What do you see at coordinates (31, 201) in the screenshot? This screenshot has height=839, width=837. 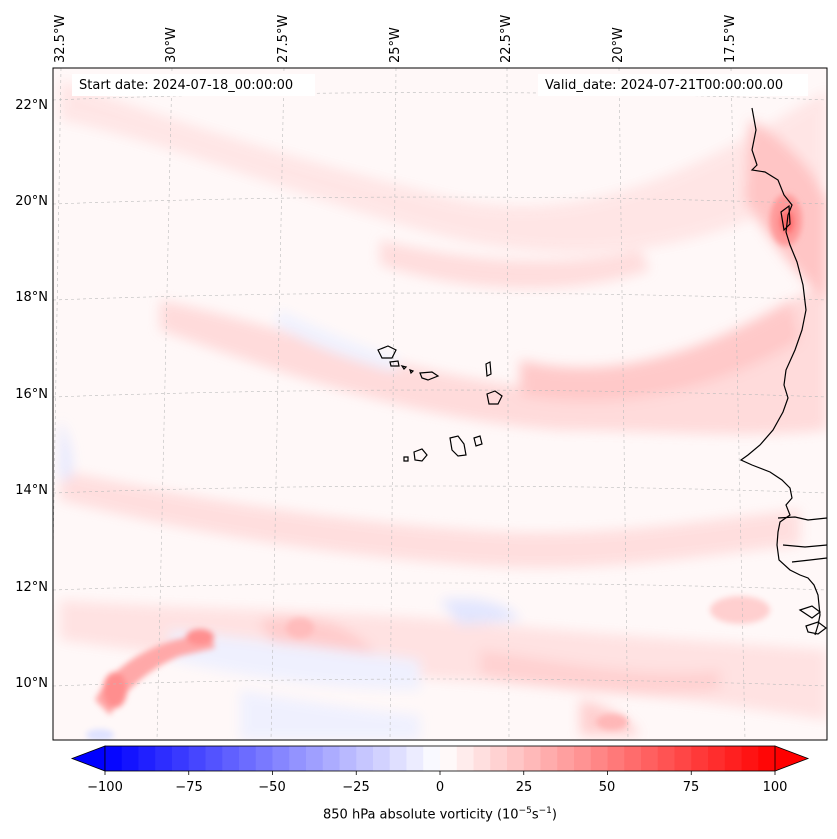 I see `lat-label-20n: 20°N` at bounding box center [31, 201].